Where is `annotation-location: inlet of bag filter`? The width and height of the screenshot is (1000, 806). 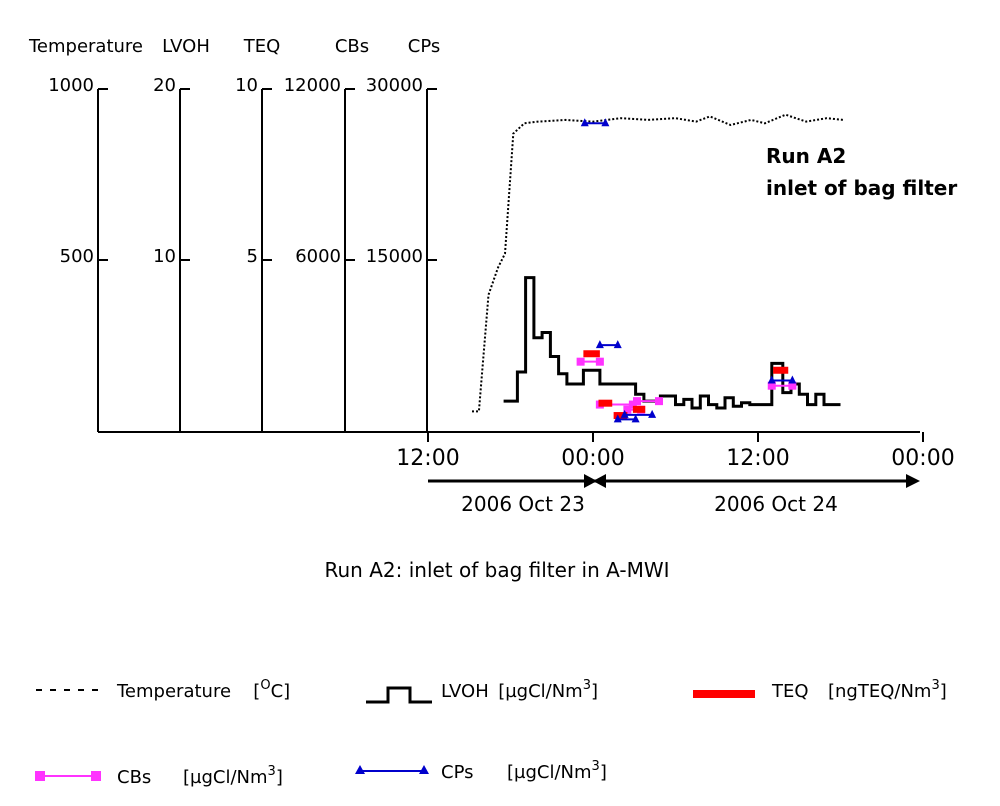 annotation-location: inlet of bag filter is located at coordinates (861, 188).